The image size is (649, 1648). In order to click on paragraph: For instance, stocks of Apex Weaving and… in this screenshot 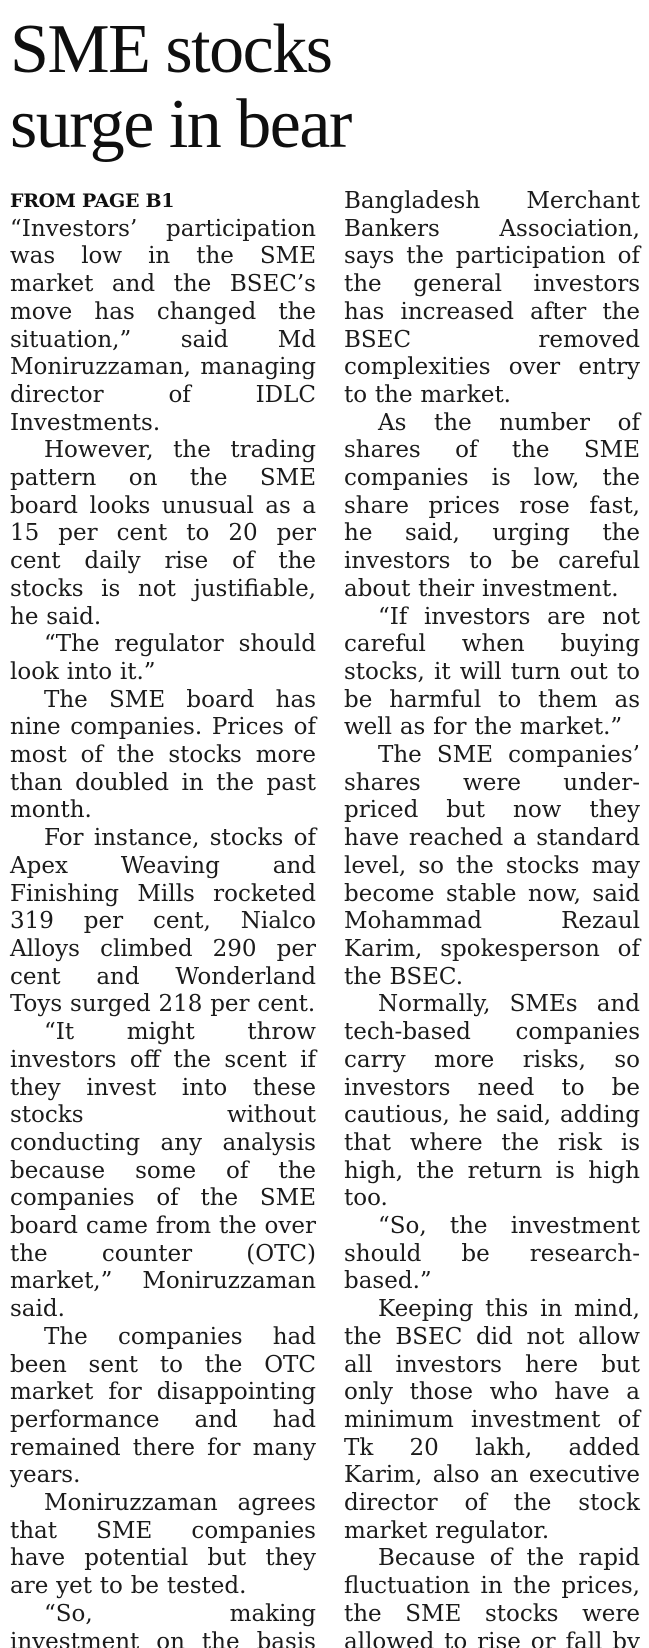, I will do `click(163, 921)`.